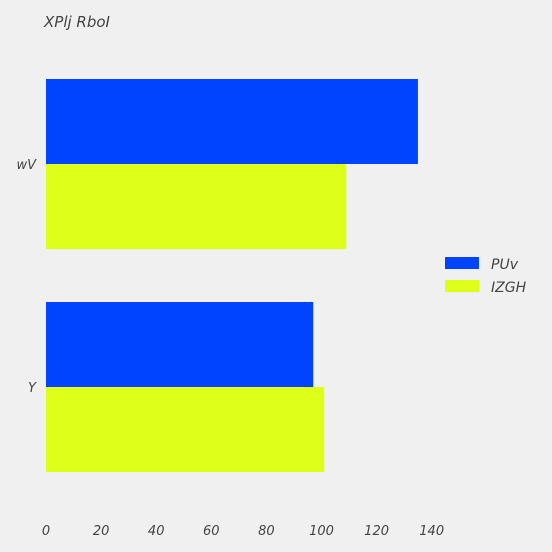  Describe the element at coordinates (196, 206) in the screenshot. I see `bar-izgh-wv` at that location.